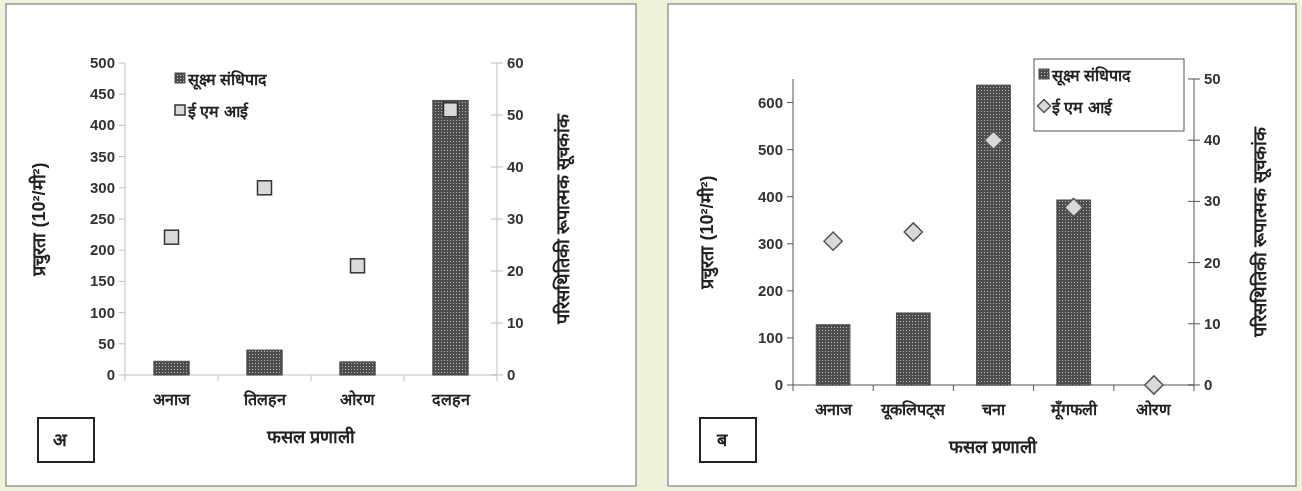  I want to click on y-tick-label: 250, so click(102, 218).